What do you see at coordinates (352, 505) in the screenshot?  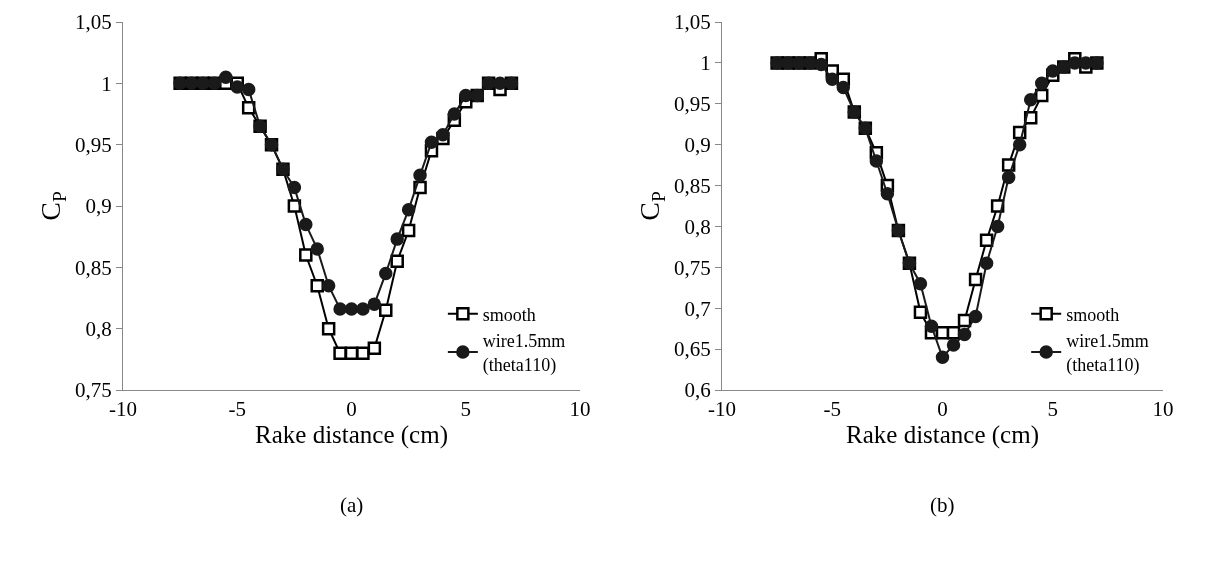 I see `text: (a)` at bounding box center [352, 505].